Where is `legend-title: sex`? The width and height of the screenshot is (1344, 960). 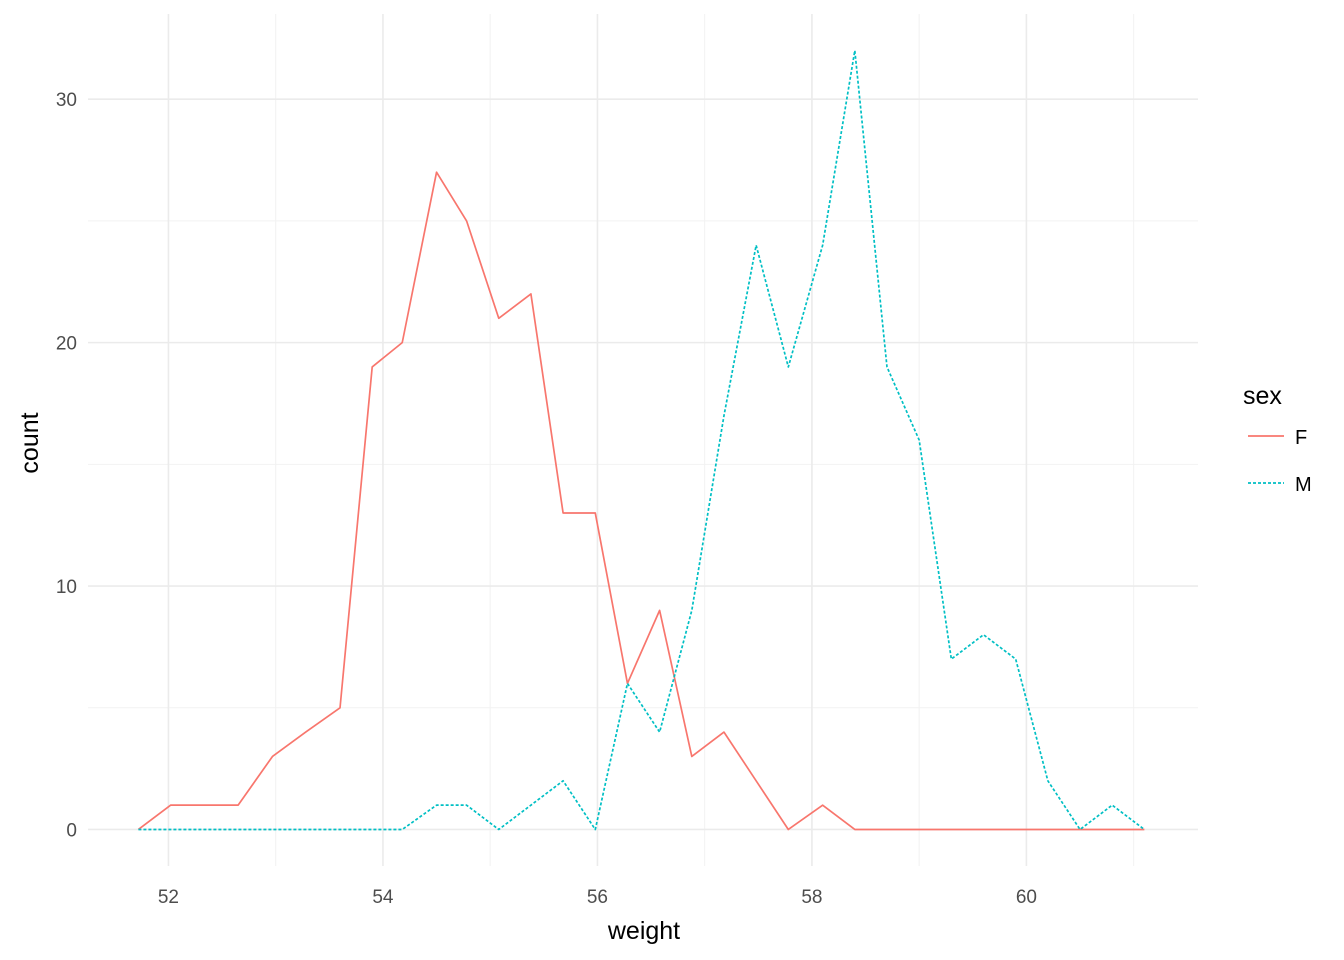
legend-title: sex is located at coordinates (1262, 396).